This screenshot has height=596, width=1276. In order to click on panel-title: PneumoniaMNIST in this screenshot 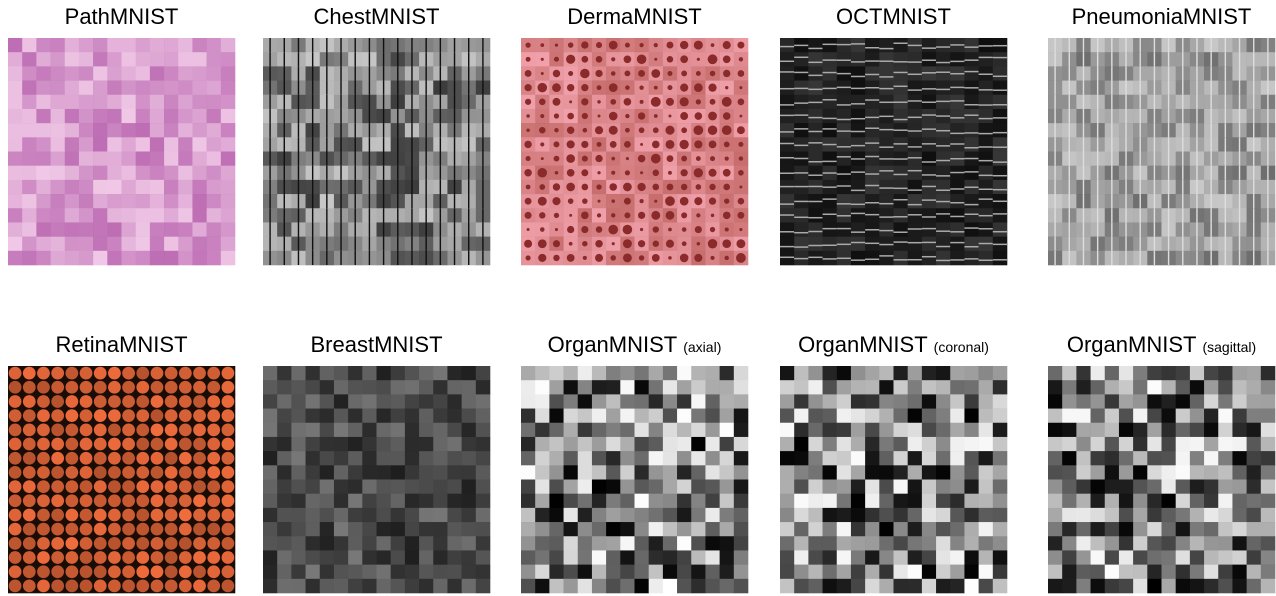, I will do `click(1162, 16)`.